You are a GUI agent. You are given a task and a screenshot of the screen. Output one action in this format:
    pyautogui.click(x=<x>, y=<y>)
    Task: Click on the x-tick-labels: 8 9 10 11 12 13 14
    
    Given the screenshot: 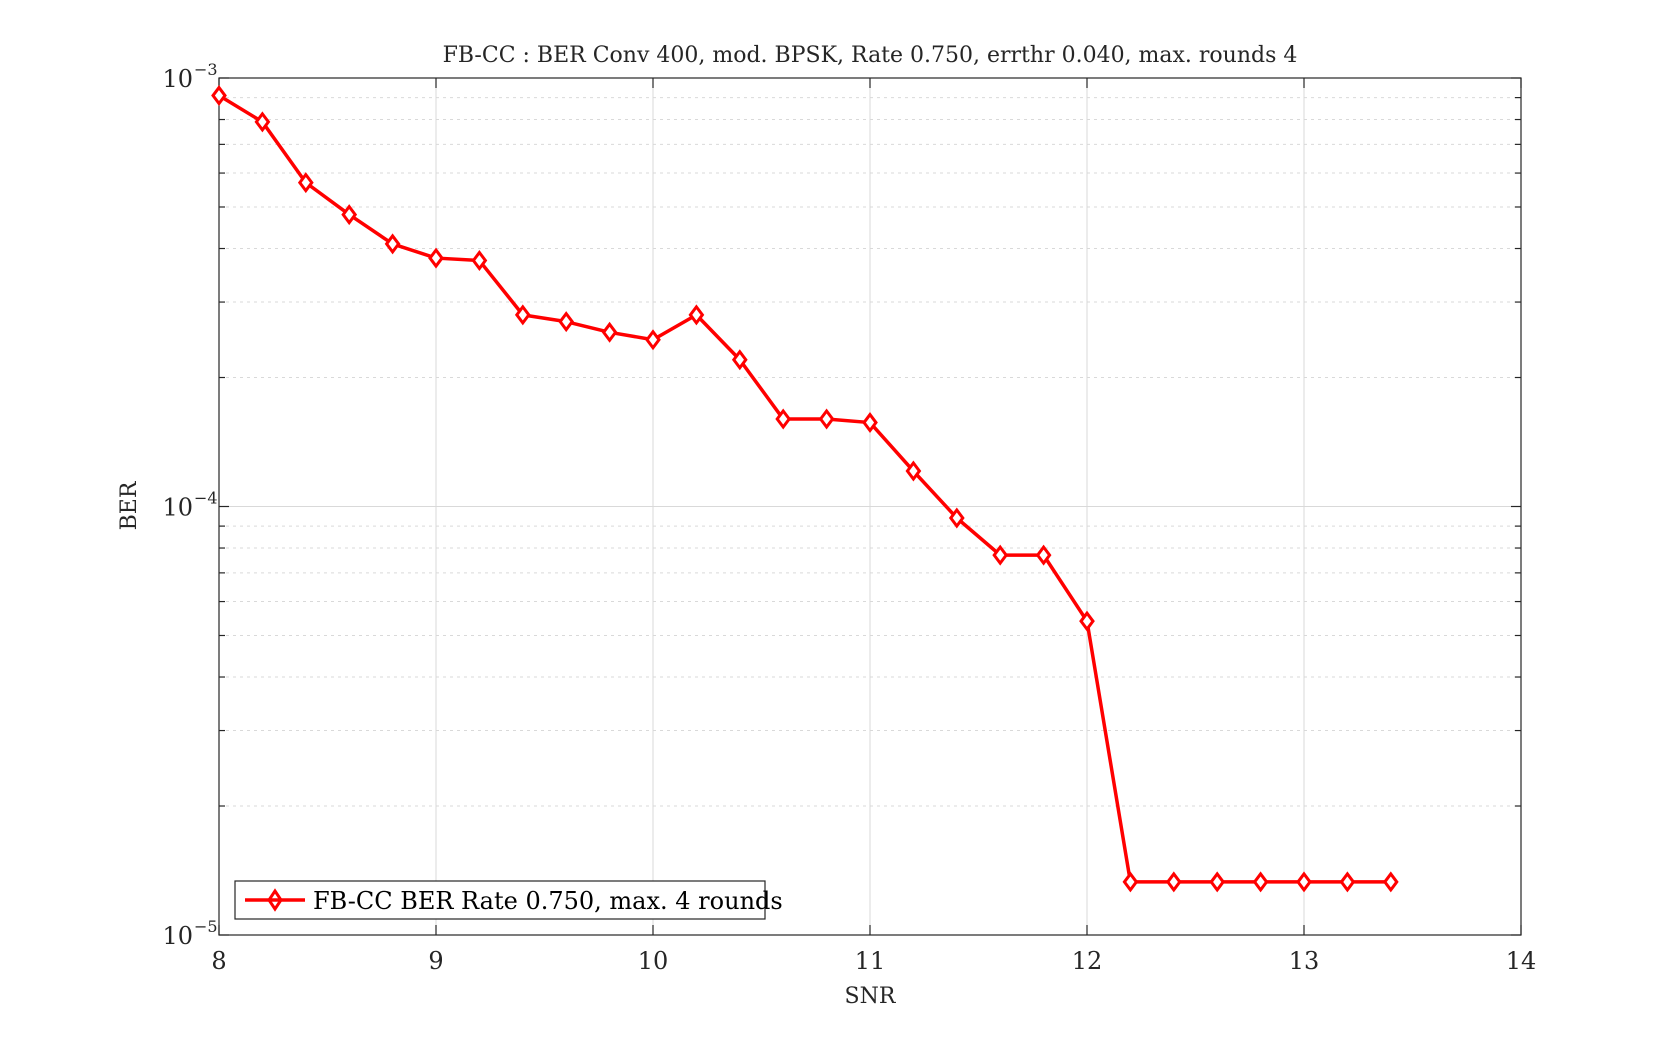 What is the action you would take?
    pyautogui.click(x=873, y=961)
    